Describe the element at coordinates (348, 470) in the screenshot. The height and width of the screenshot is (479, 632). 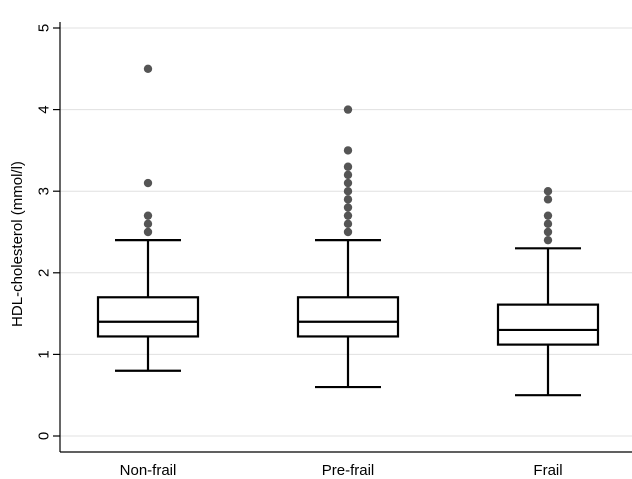
I see `category-label-pre-frail: Pre-frail` at that location.